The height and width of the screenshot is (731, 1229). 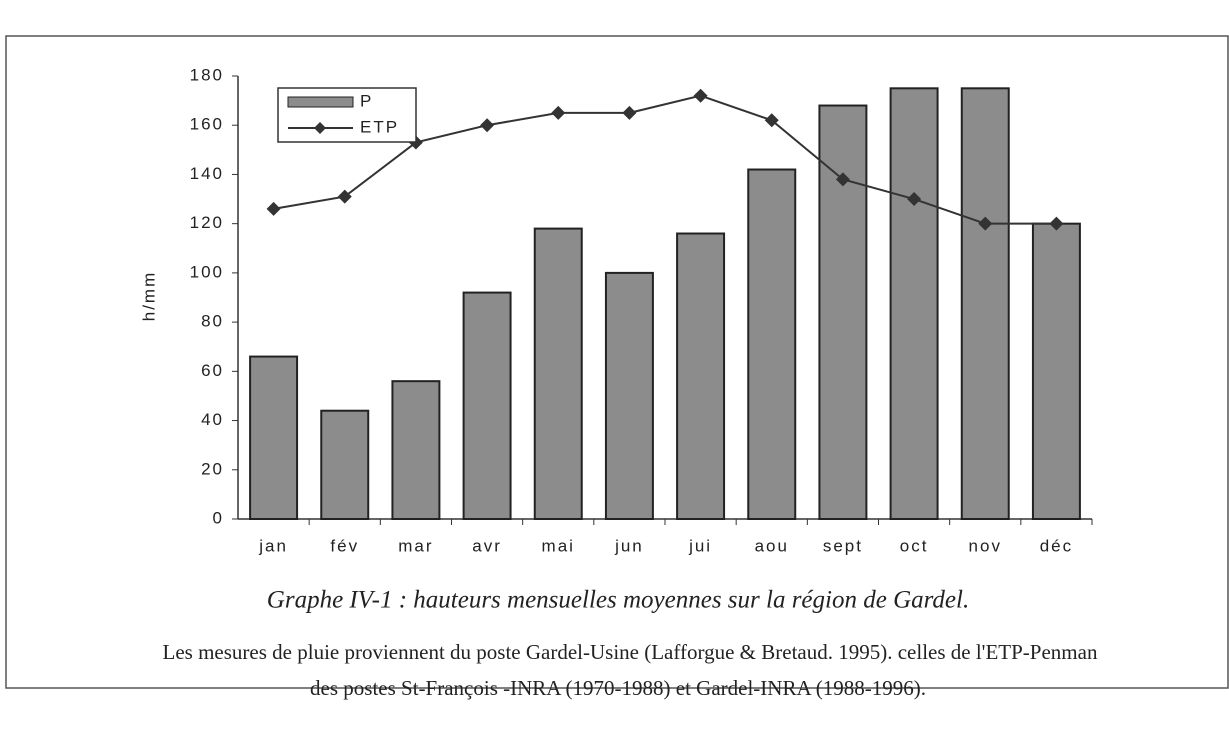 What do you see at coordinates (415, 545) in the screenshot?
I see `x-tick-label: mar` at bounding box center [415, 545].